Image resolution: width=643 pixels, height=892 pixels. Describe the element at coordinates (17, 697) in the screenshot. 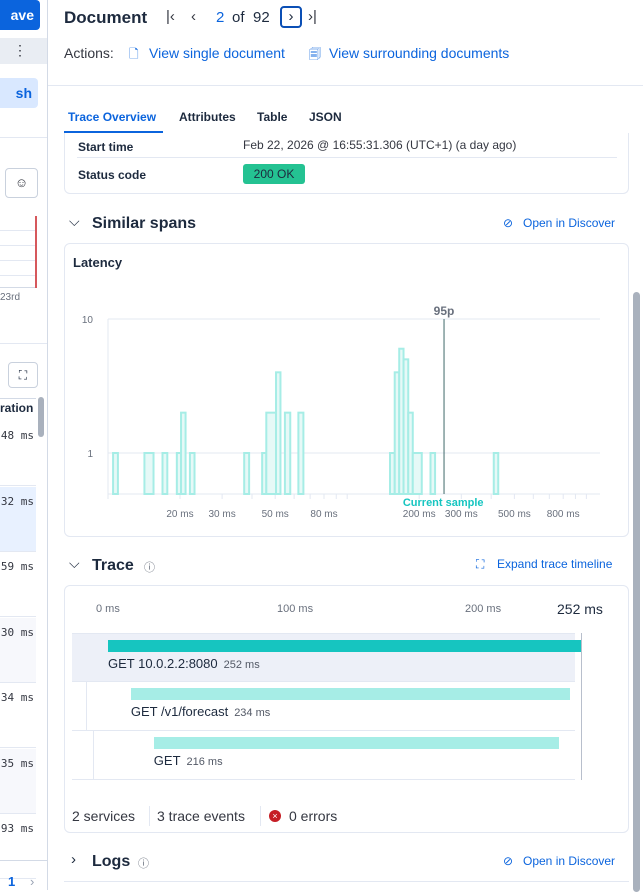

I see `duration-value: 34 ms` at that location.